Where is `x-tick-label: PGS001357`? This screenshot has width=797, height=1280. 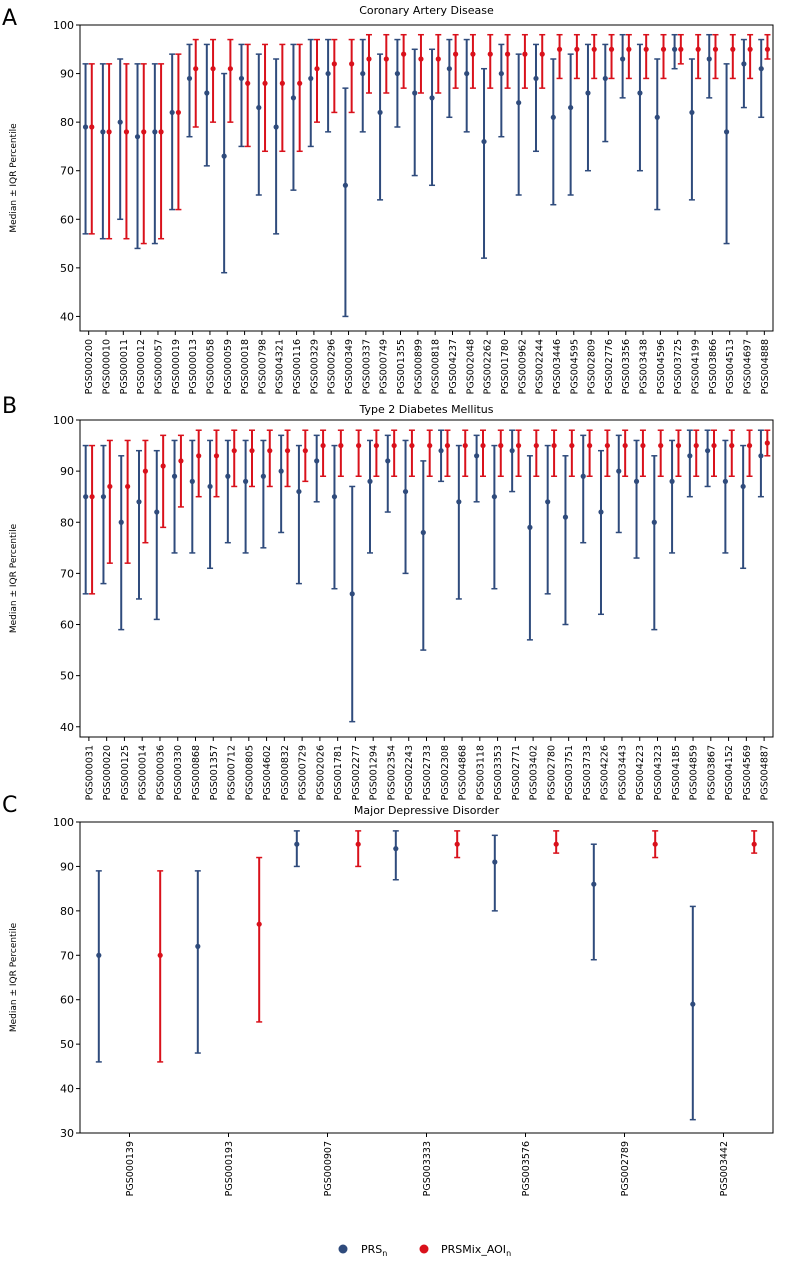
x-tick-label: PGS001357 is located at coordinates (214, 772).